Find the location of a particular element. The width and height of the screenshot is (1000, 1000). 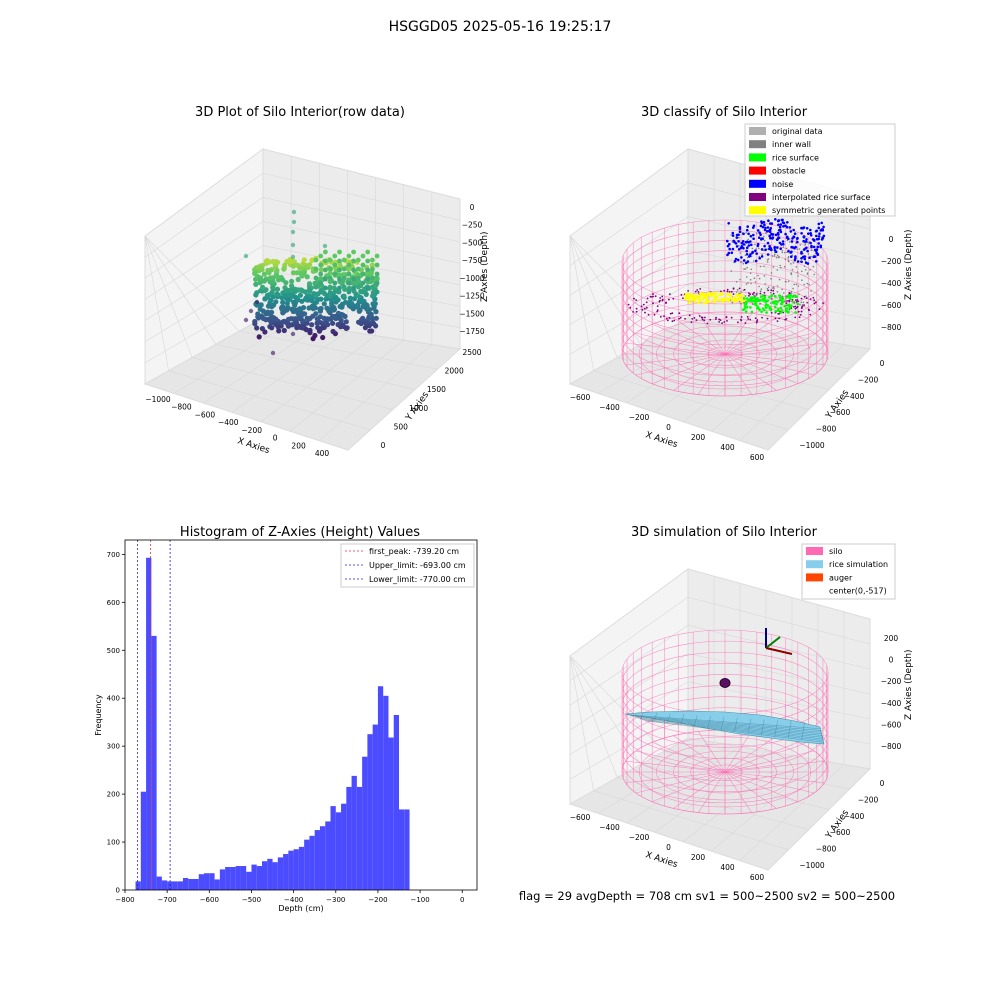

panel4-y-tick-5: −1000 is located at coordinates (812, 865).